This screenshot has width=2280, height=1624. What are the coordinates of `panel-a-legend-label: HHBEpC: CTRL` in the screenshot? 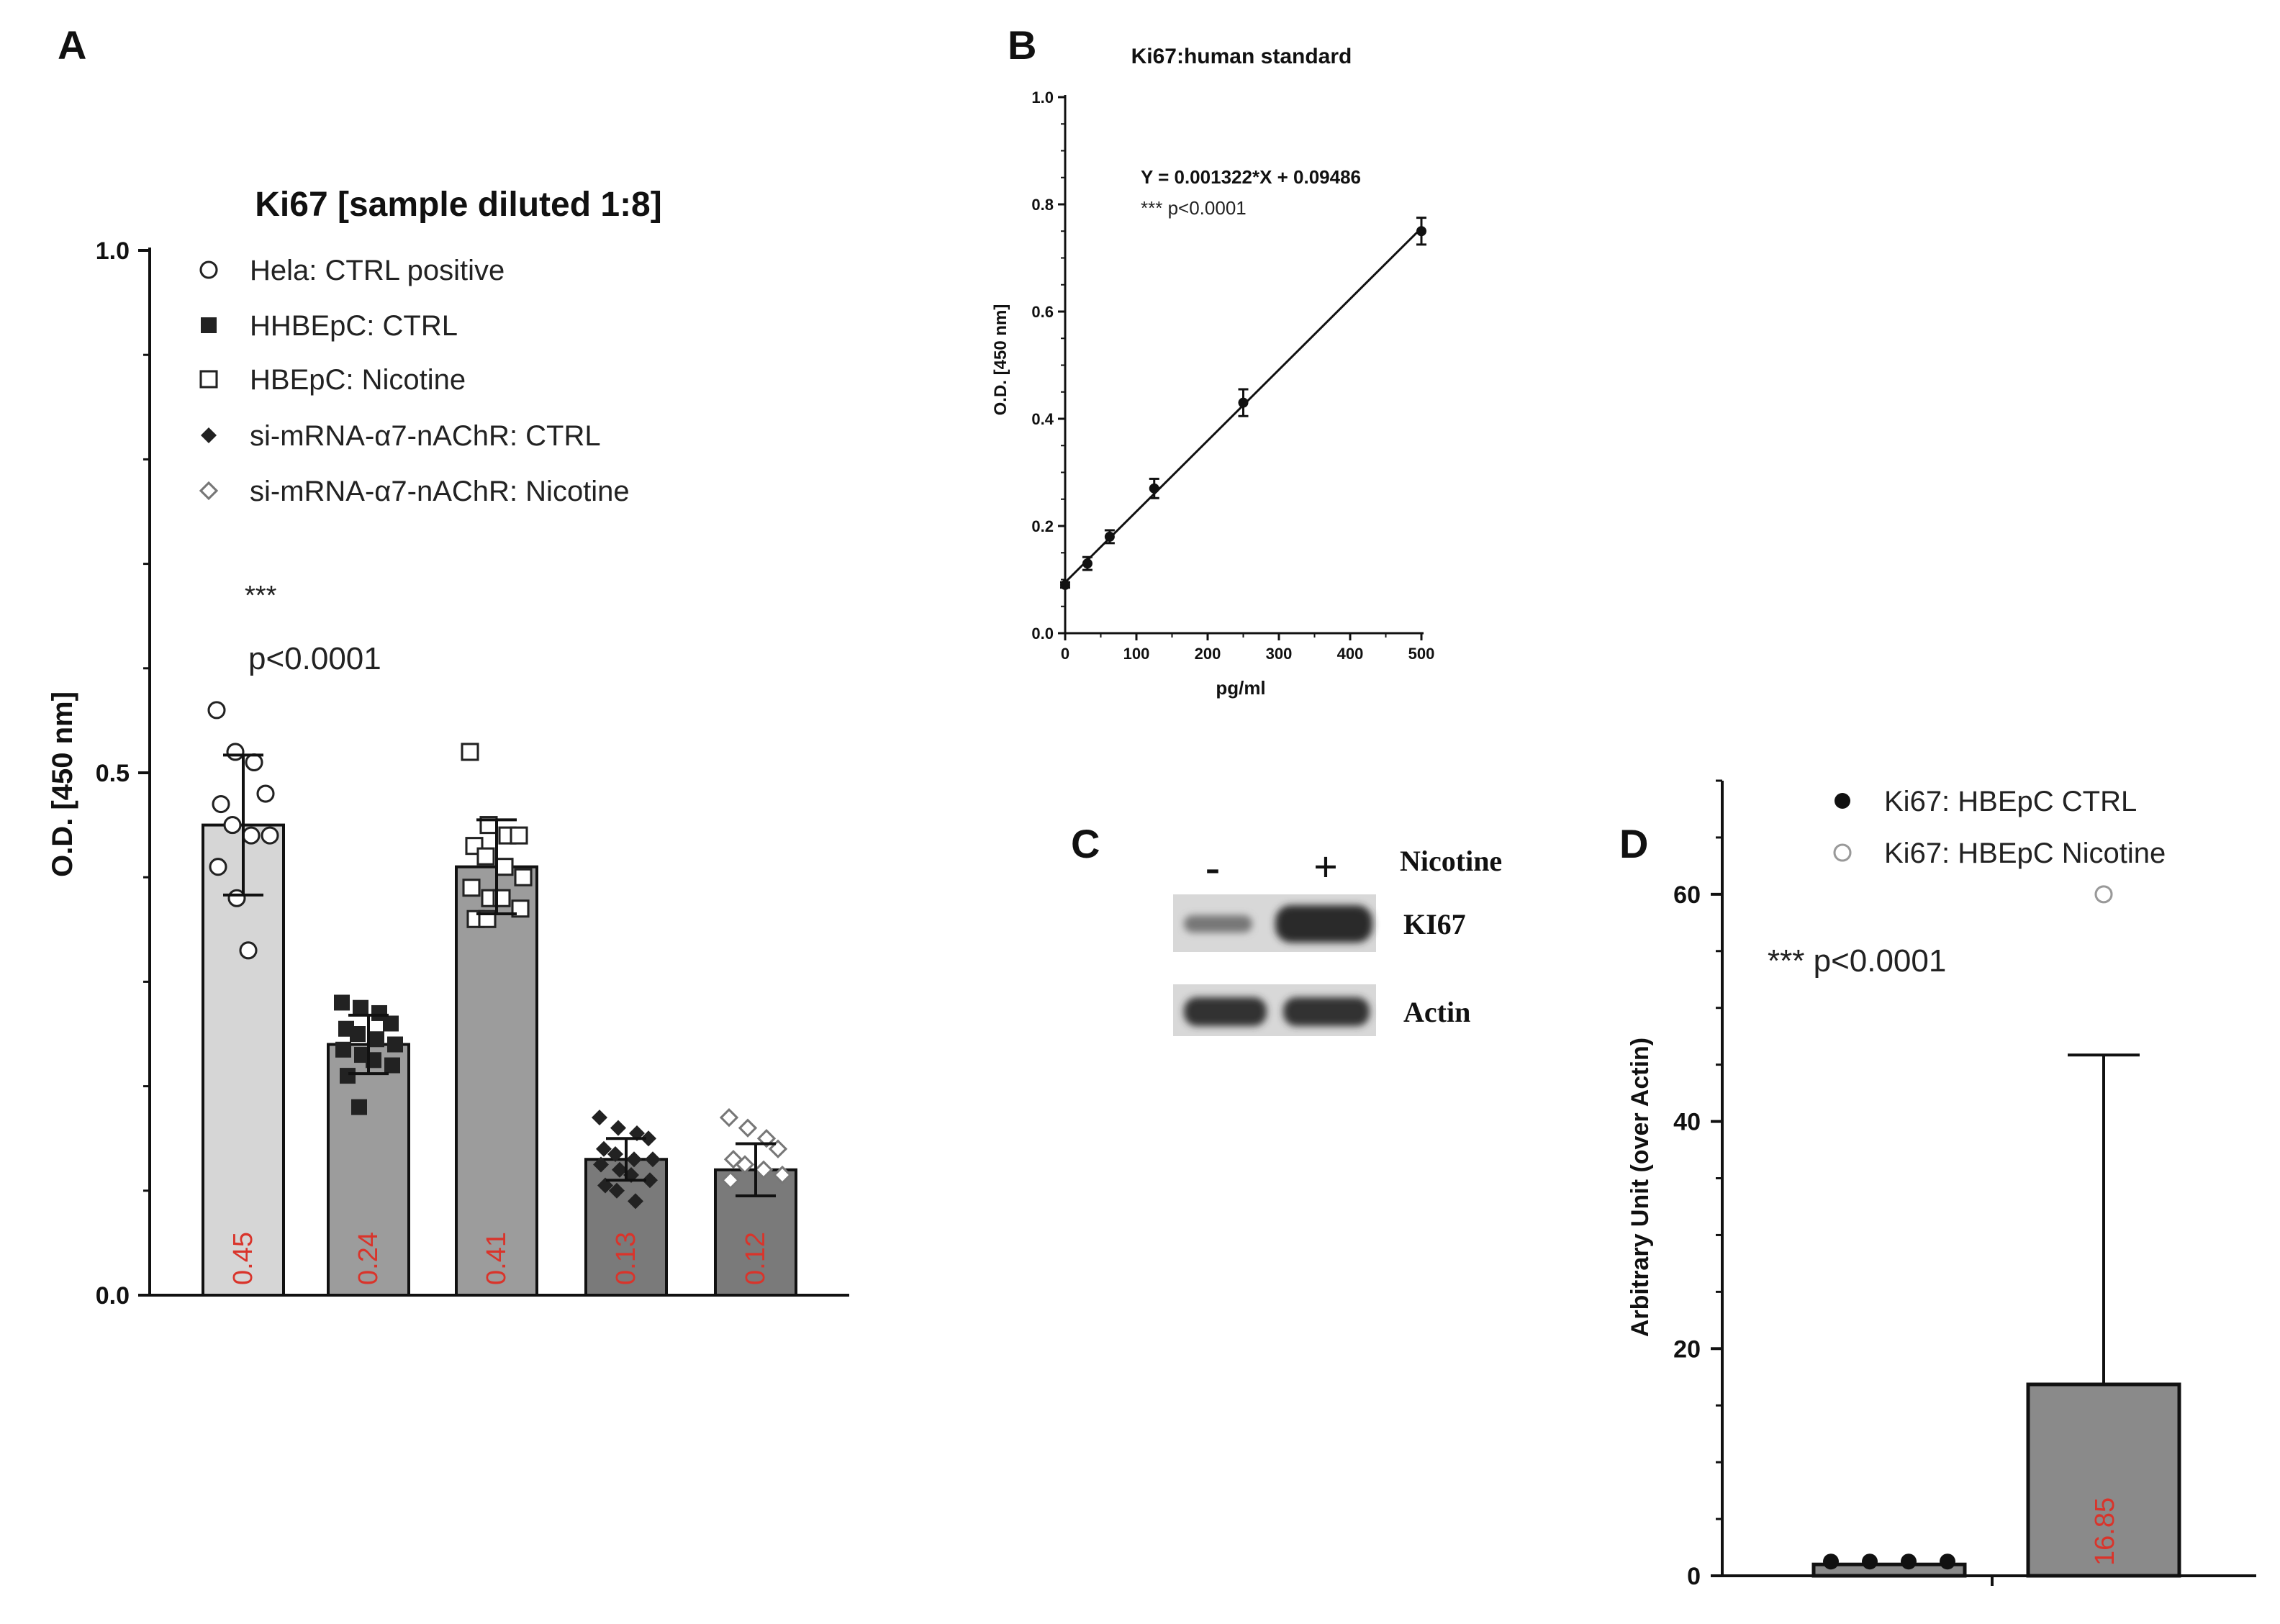 It's located at (354, 326).